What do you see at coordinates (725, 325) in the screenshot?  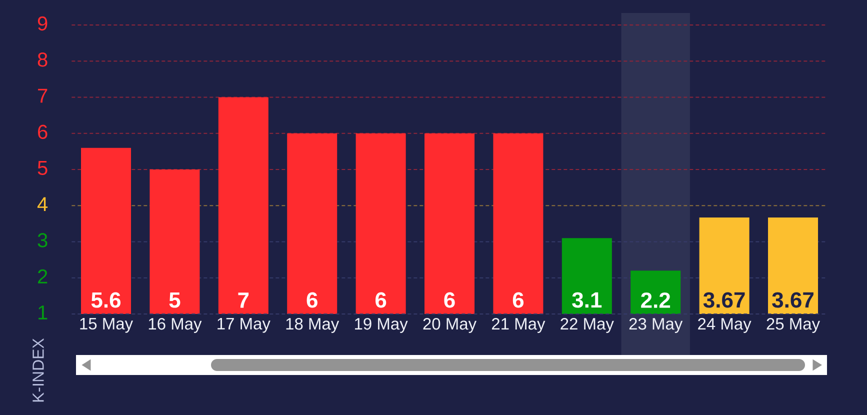 I see `x-tick-label: 24 May` at bounding box center [725, 325].